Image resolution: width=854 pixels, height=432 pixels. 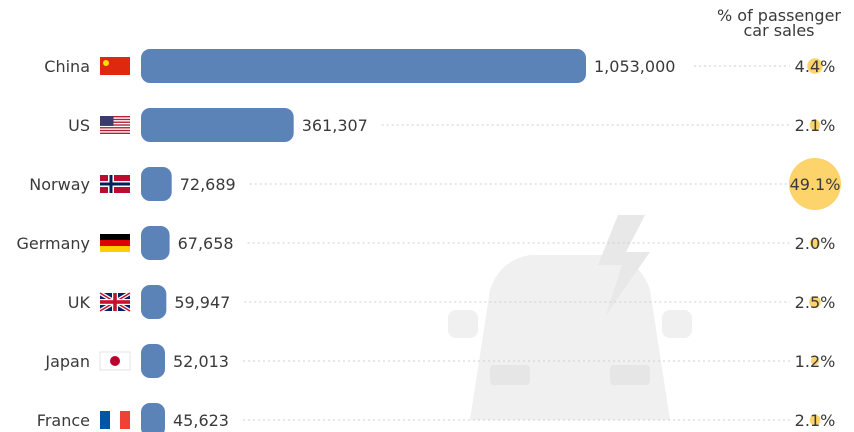 I want to click on share-label: 1.2%, so click(x=815, y=361).